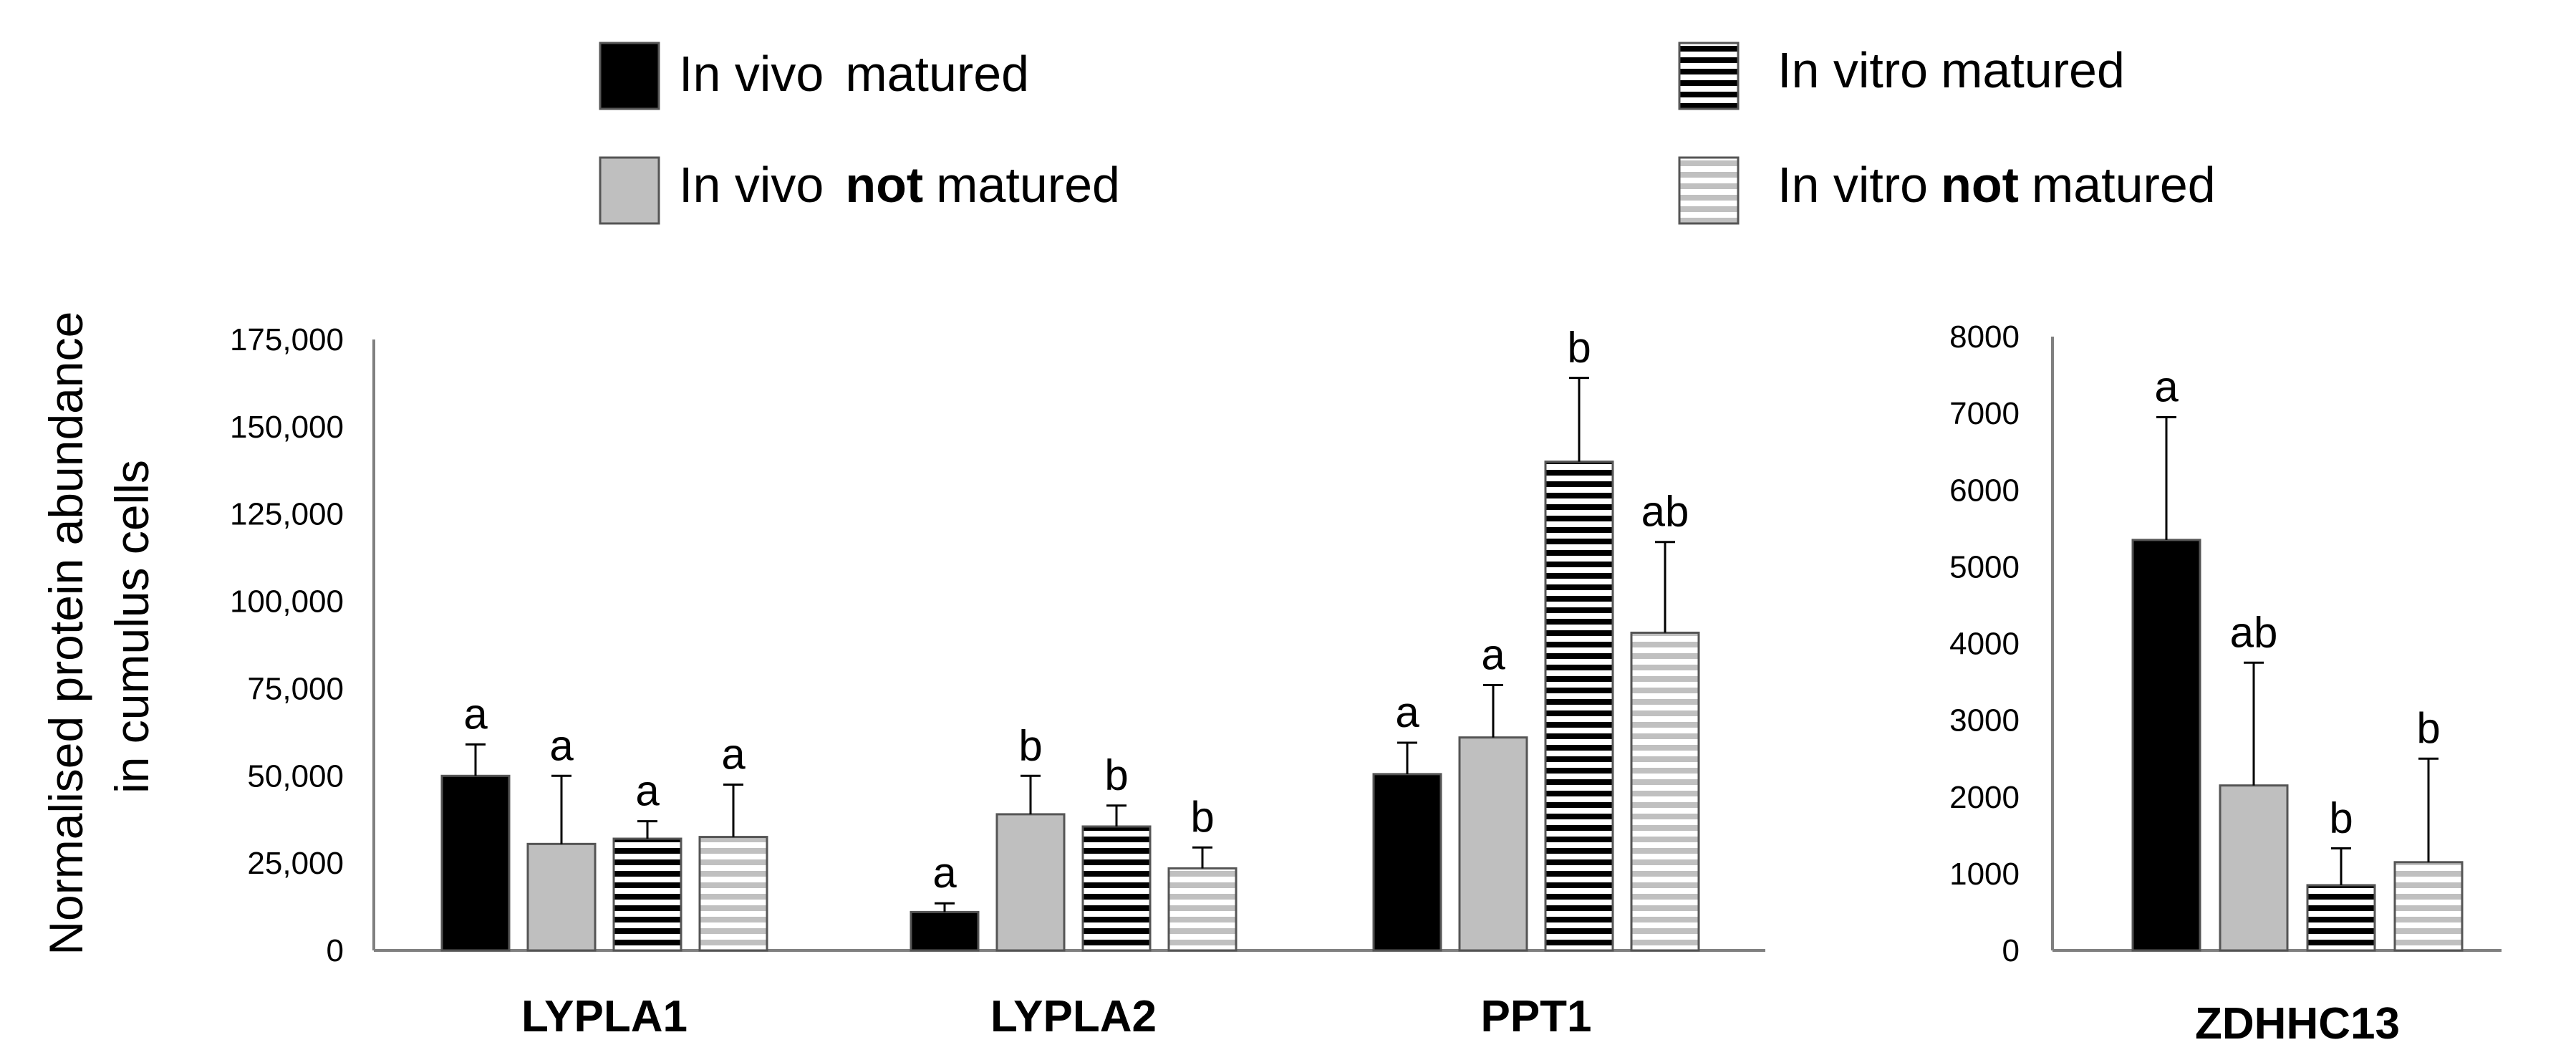 Image resolution: width=2576 pixels, height=1060 pixels. Describe the element at coordinates (1407, 862) in the screenshot. I see `bar-in-vivo-matured-ppt1` at that location.